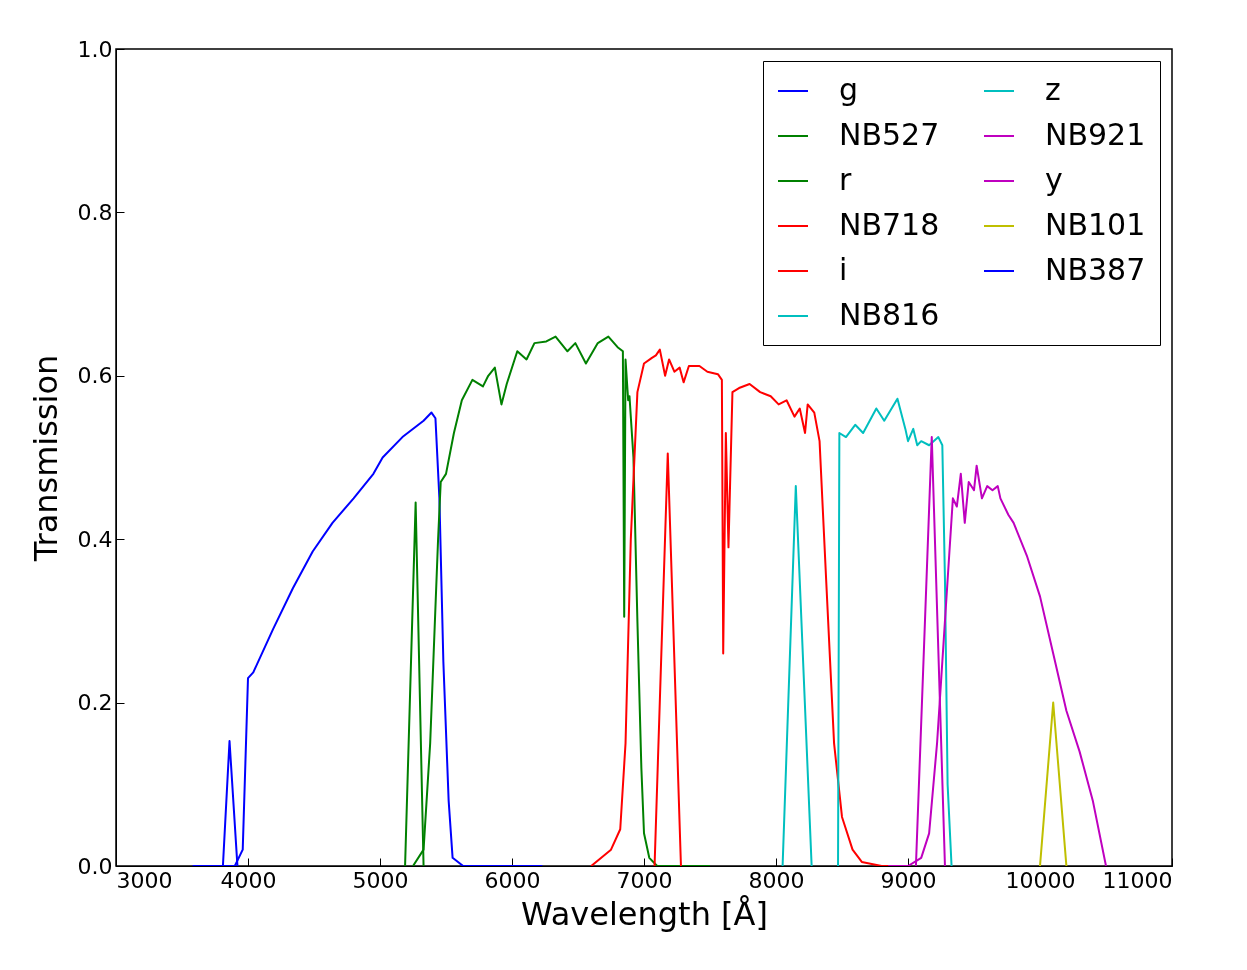 This screenshot has height=970, width=1247. I want to click on legend-label: NB387, so click(1095, 269).